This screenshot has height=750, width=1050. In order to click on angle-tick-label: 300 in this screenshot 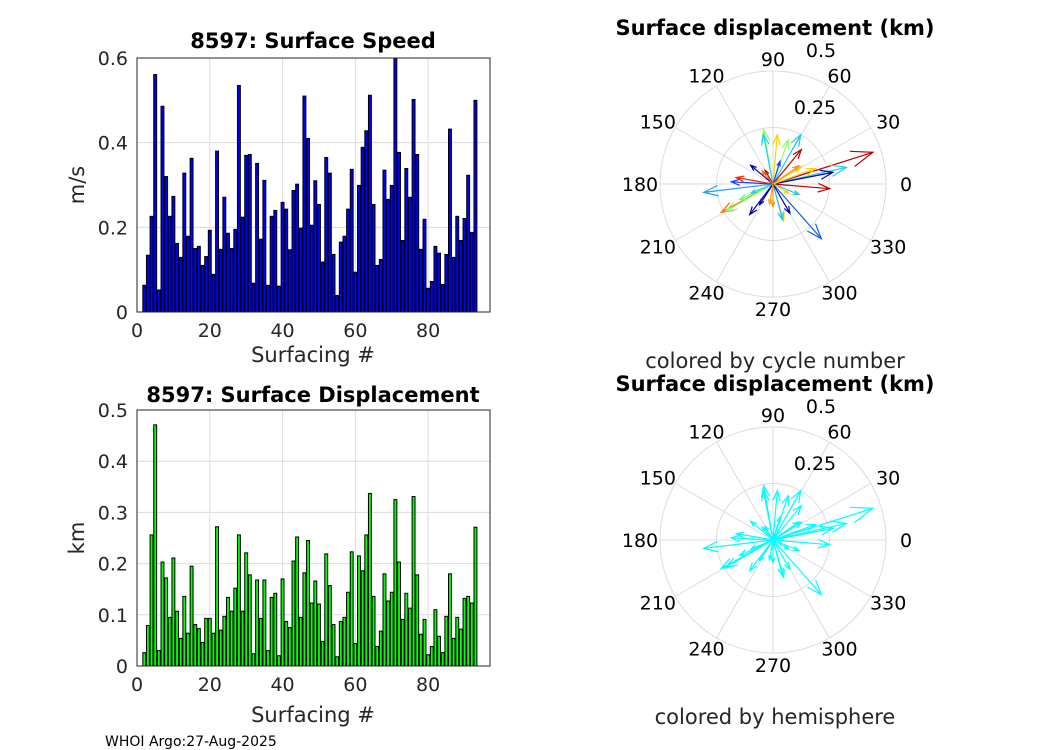, I will do `click(839, 649)`.